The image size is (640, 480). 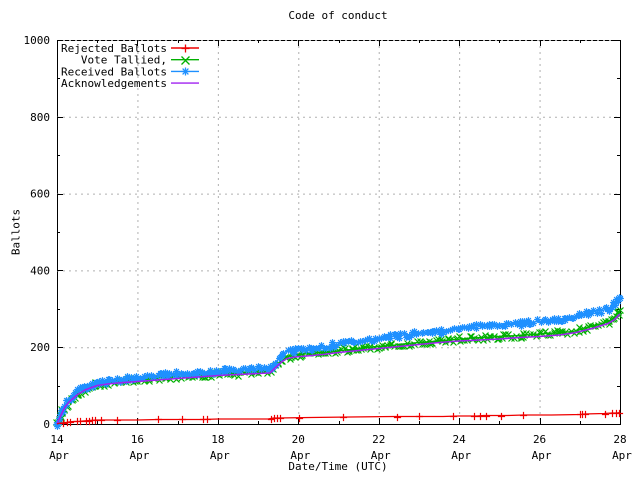 I want to click on y-axis-title: Ballots, so click(x=16, y=232).